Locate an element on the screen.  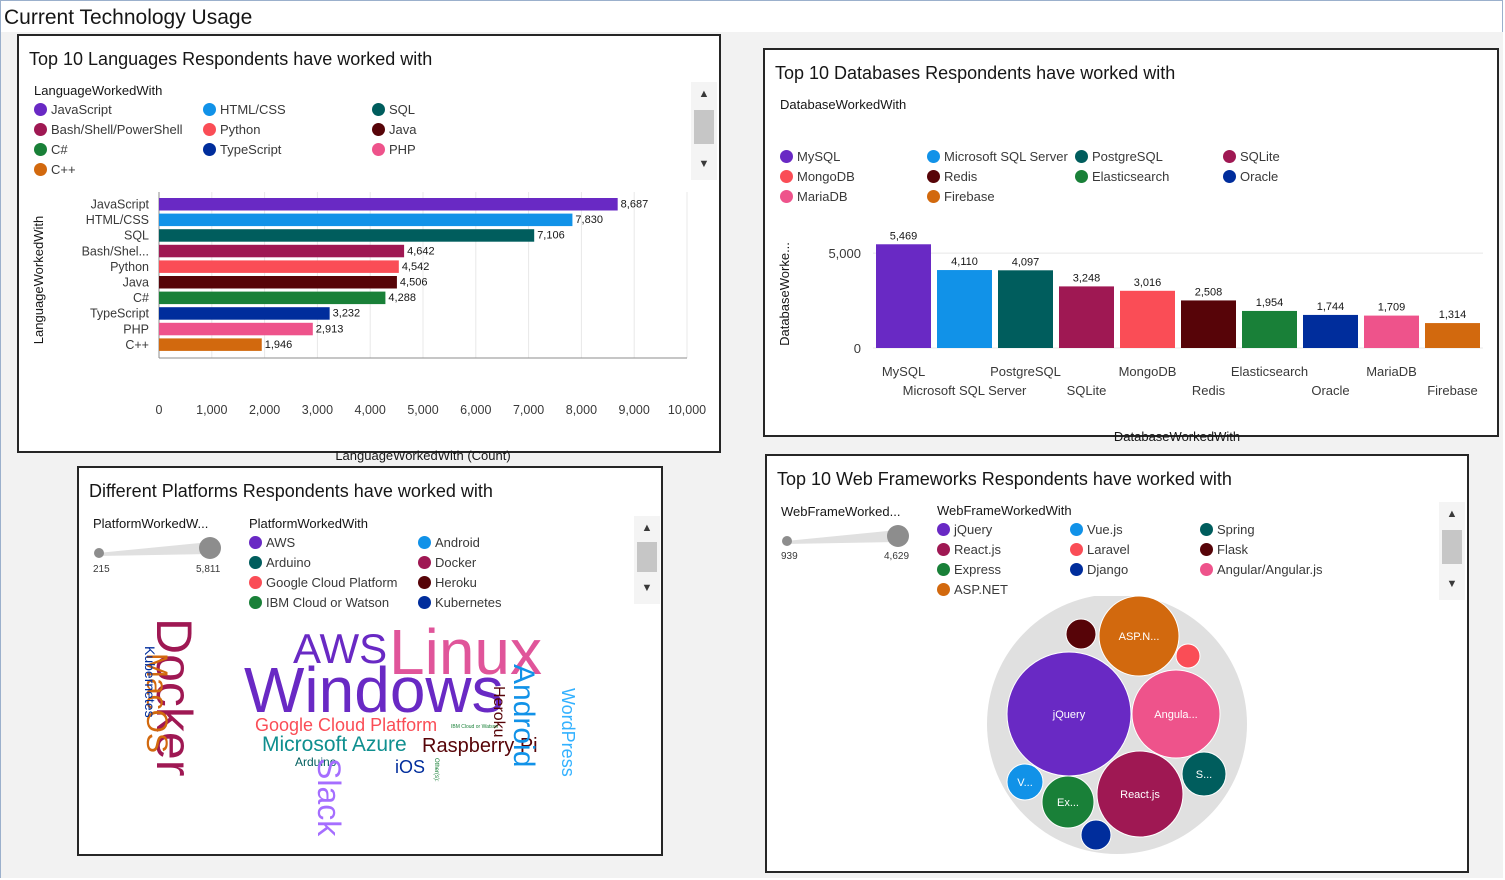
legend-item: Vue.js is located at coordinates (1096, 529).